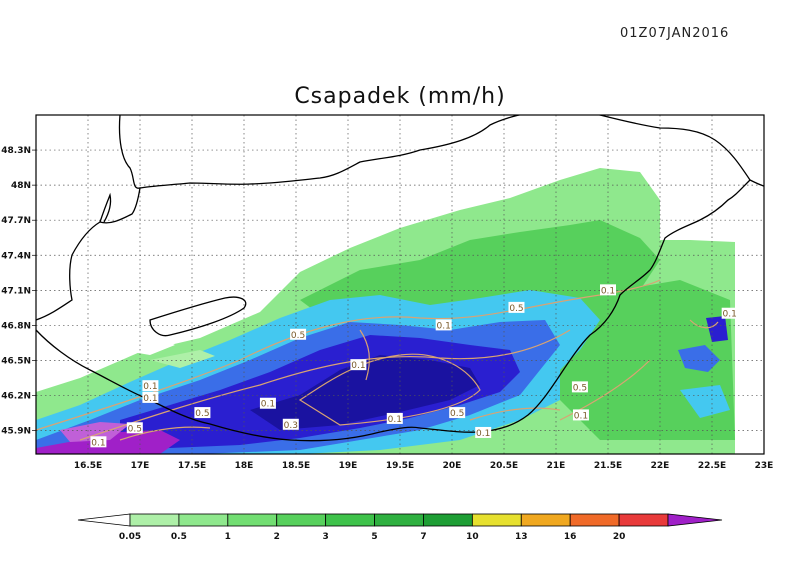 This screenshot has width=800, height=571. Describe the element at coordinates (16, 256) in the screenshot. I see `lat-tick-label: 47.4N` at that location.